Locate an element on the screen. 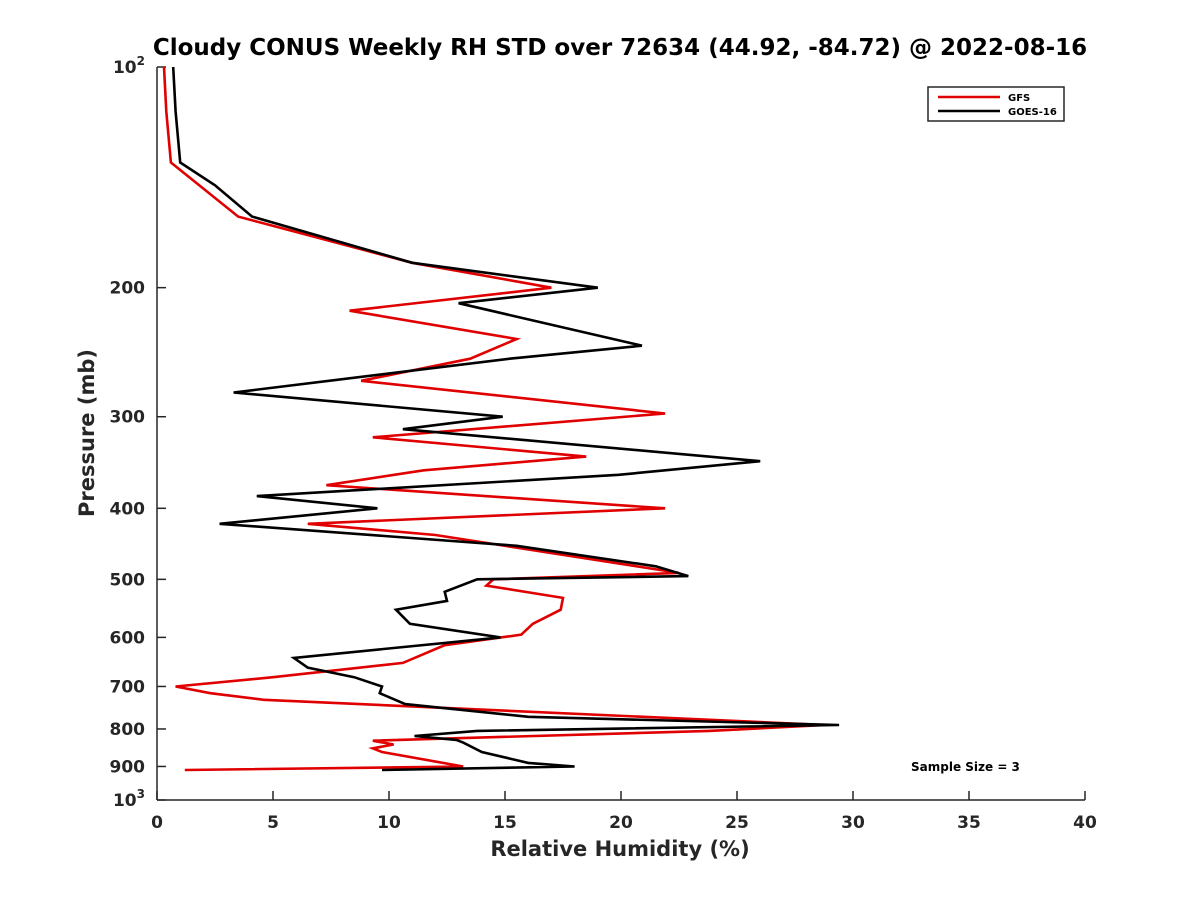 This screenshot has width=1200, height=904. x-tick-label: 35 is located at coordinates (969, 823).